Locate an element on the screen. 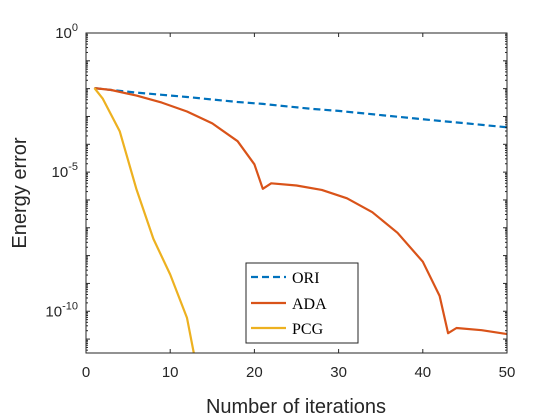 The height and width of the screenshot is (420, 560). series-line-ori is located at coordinates (301, 108).